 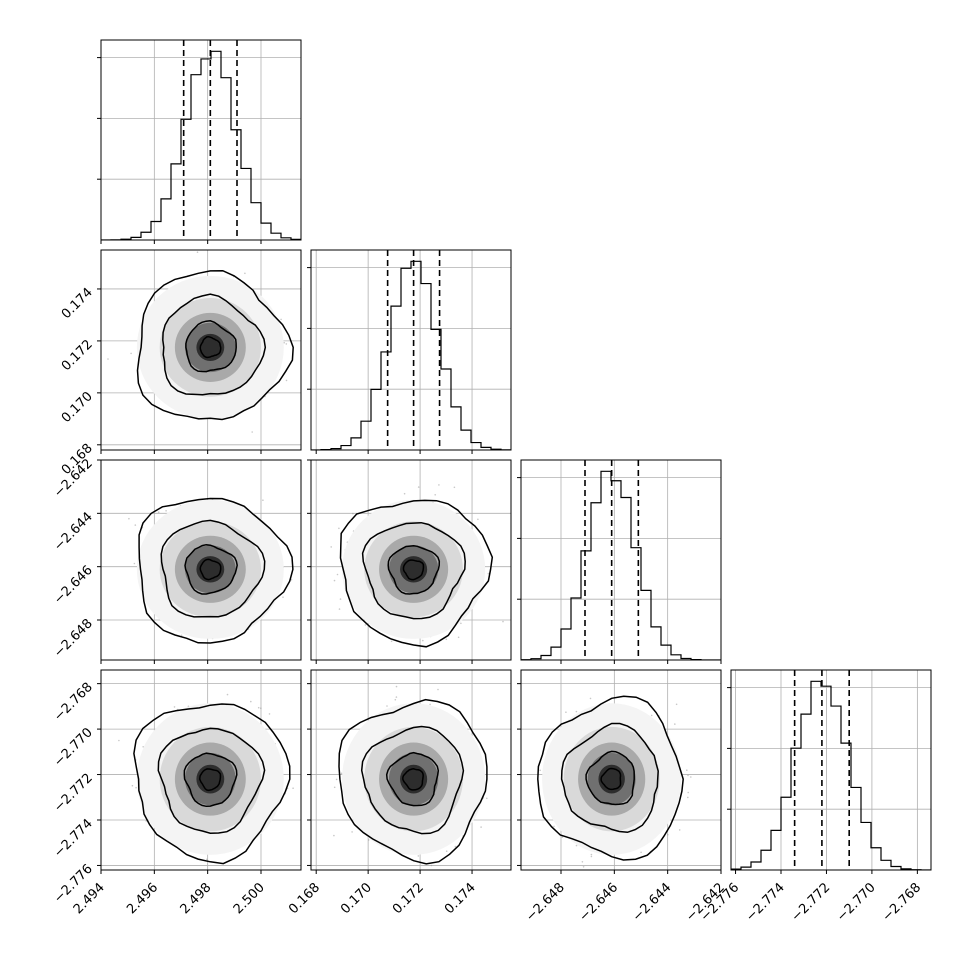 I want to click on x-tick-label-0-2: 2.498, so click(x=196, y=898).